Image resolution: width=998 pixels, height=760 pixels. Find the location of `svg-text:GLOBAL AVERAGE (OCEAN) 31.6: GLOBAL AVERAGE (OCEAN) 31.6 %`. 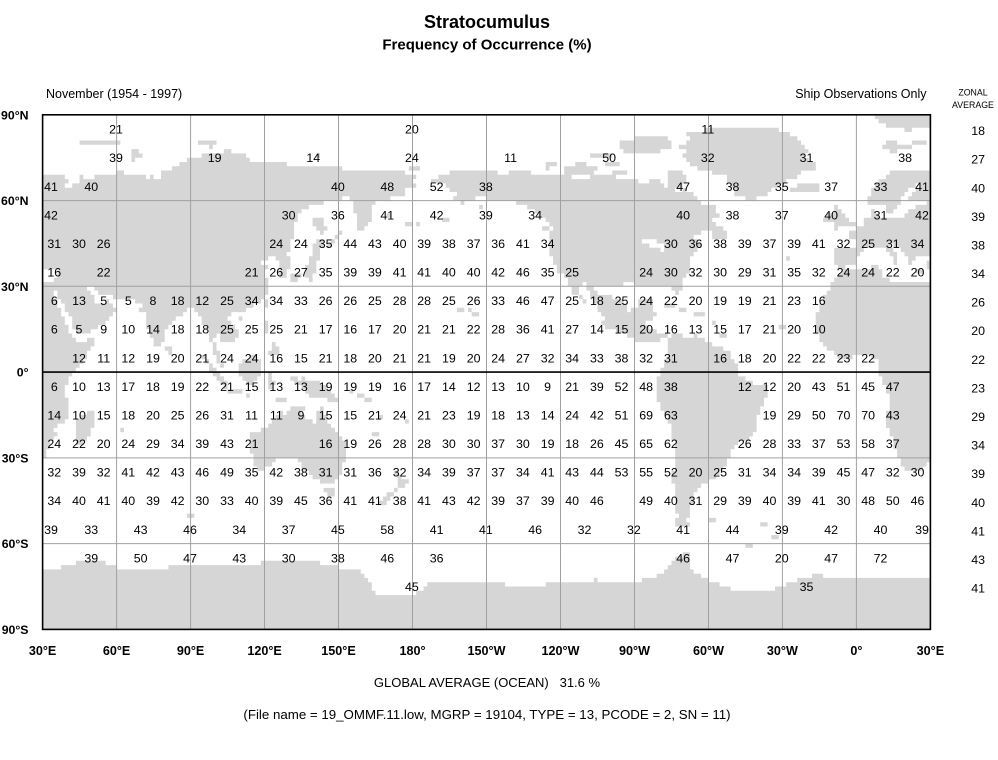

svg-text:GLOBAL AVERAGE (OCEAN) 31.6: GLOBAL AVERAGE (OCEAN) 31.6 % is located at coordinates (487, 682).